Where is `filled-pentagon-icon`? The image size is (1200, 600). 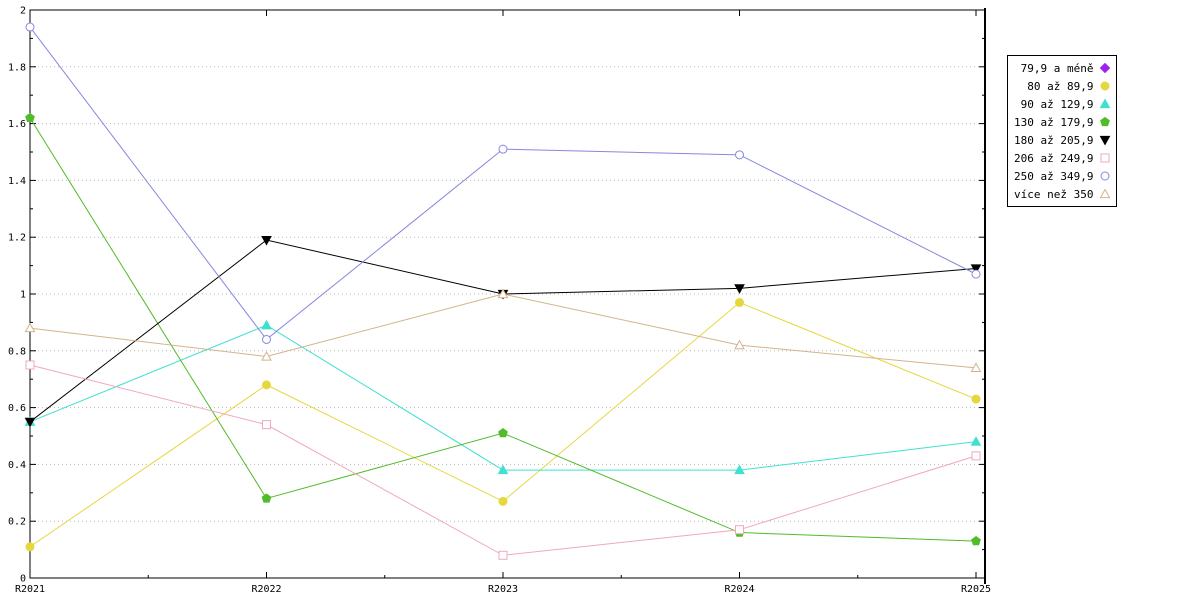
filled-pentagon-icon is located at coordinates (1105, 121).